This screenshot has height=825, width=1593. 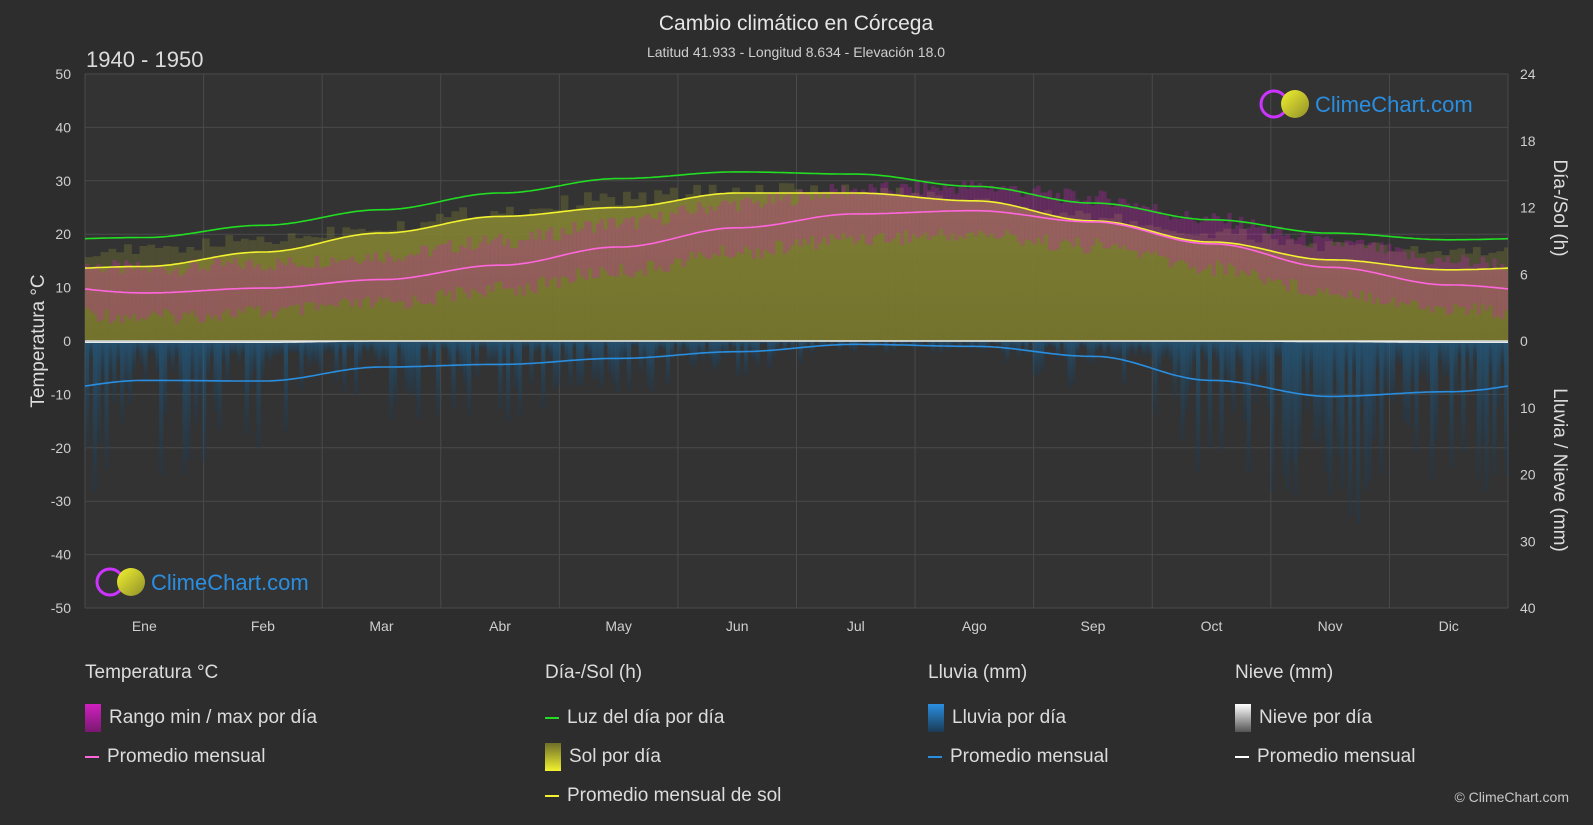 What do you see at coordinates (230, 582) in the screenshot?
I see `logo-text-bottom: ClimeChart.com` at bounding box center [230, 582].